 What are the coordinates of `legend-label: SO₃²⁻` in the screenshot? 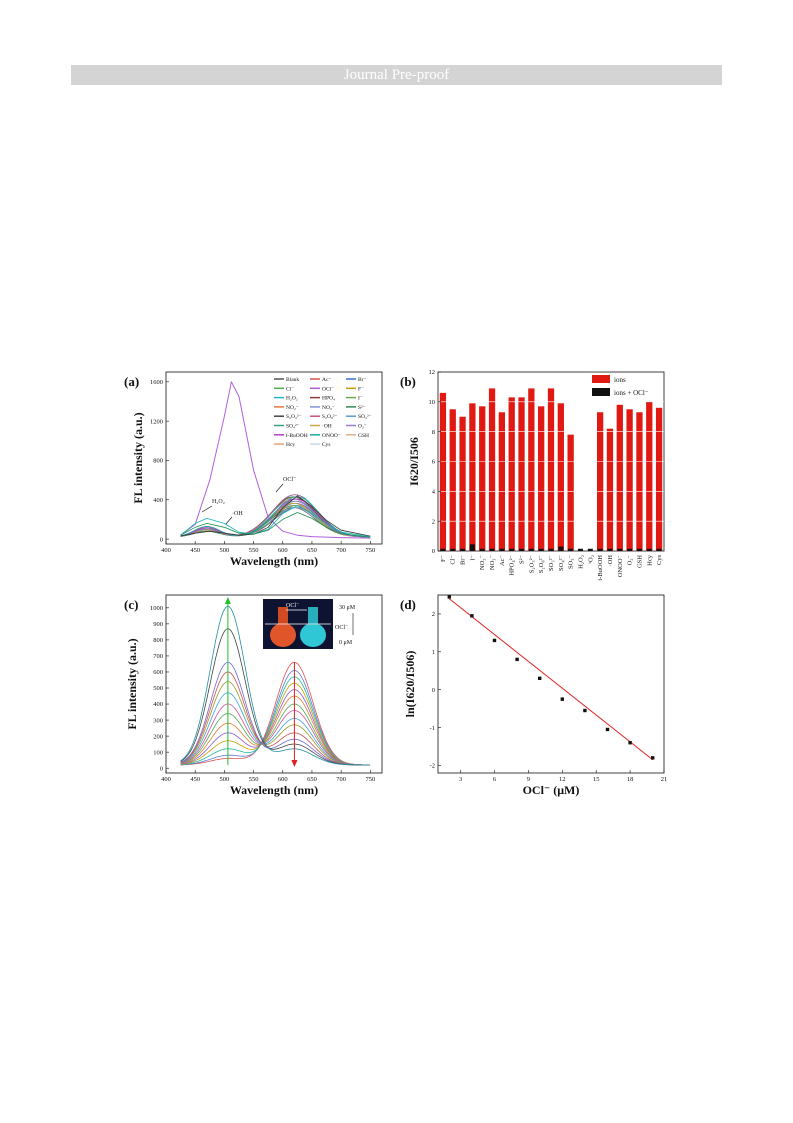 It's located at (365, 417).